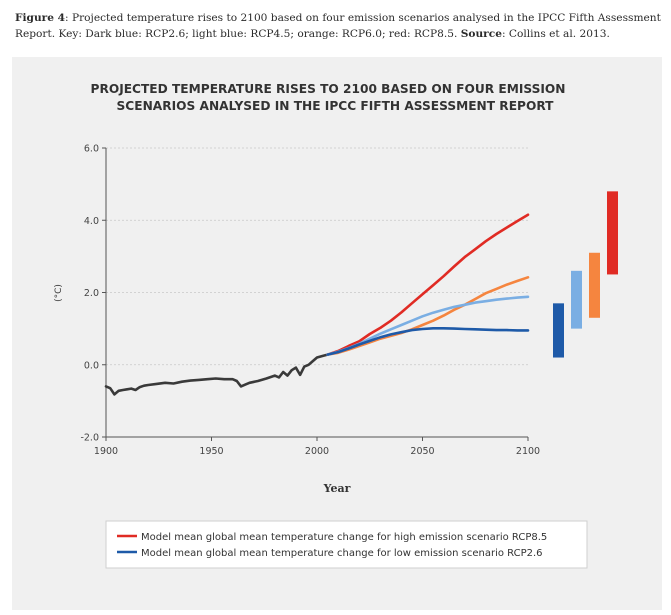  What do you see at coordinates (528, 451) in the screenshot?
I see `x-tick-label: 2100` at bounding box center [528, 451].